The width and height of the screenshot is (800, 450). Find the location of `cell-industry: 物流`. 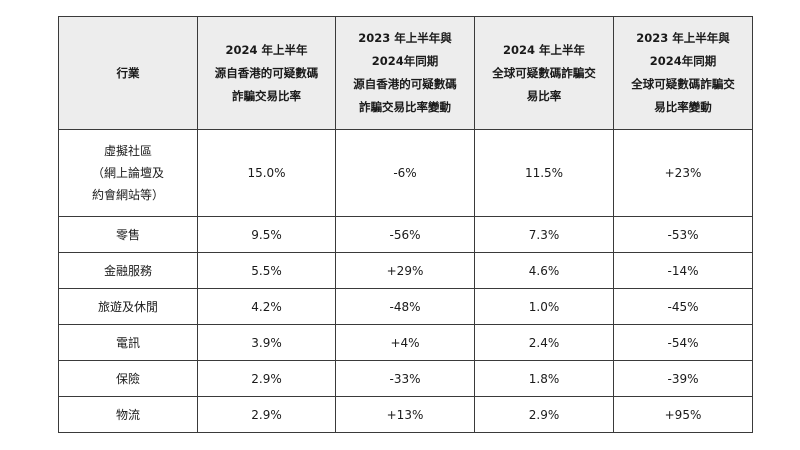

cell-industry: 物流 is located at coordinates (128, 414).